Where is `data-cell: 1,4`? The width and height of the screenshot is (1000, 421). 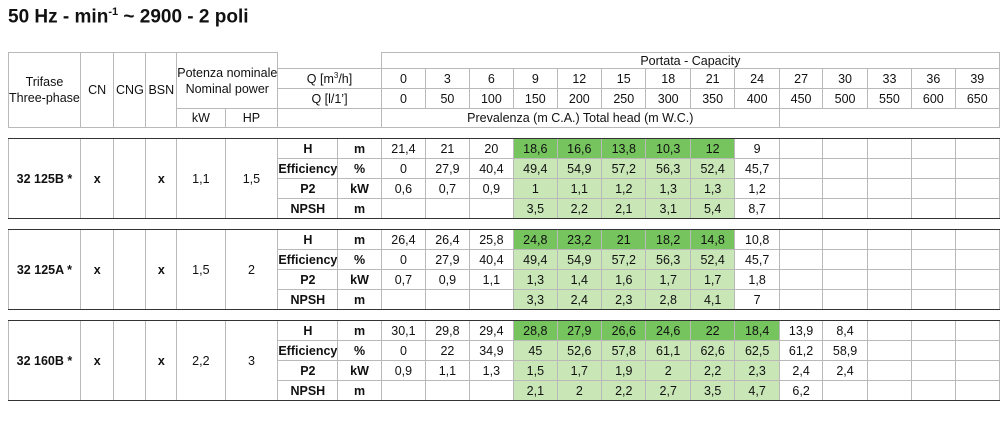 data-cell: 1,4 is located at coordinates (579, 279).